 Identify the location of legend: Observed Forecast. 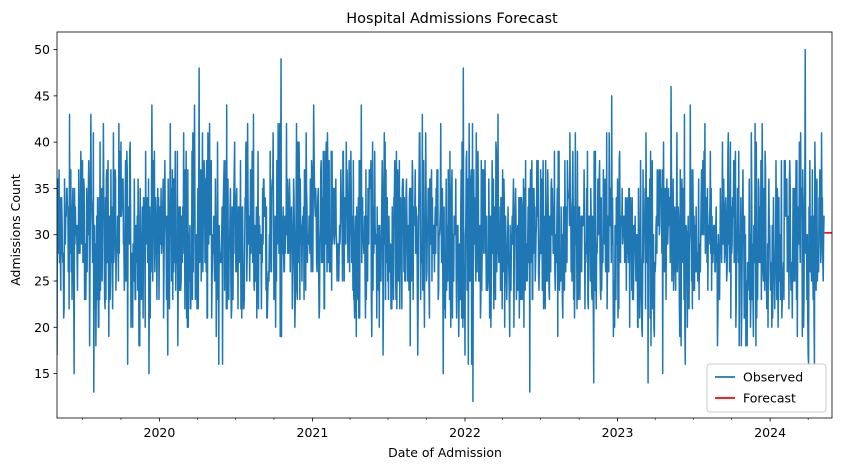
(766, 388).